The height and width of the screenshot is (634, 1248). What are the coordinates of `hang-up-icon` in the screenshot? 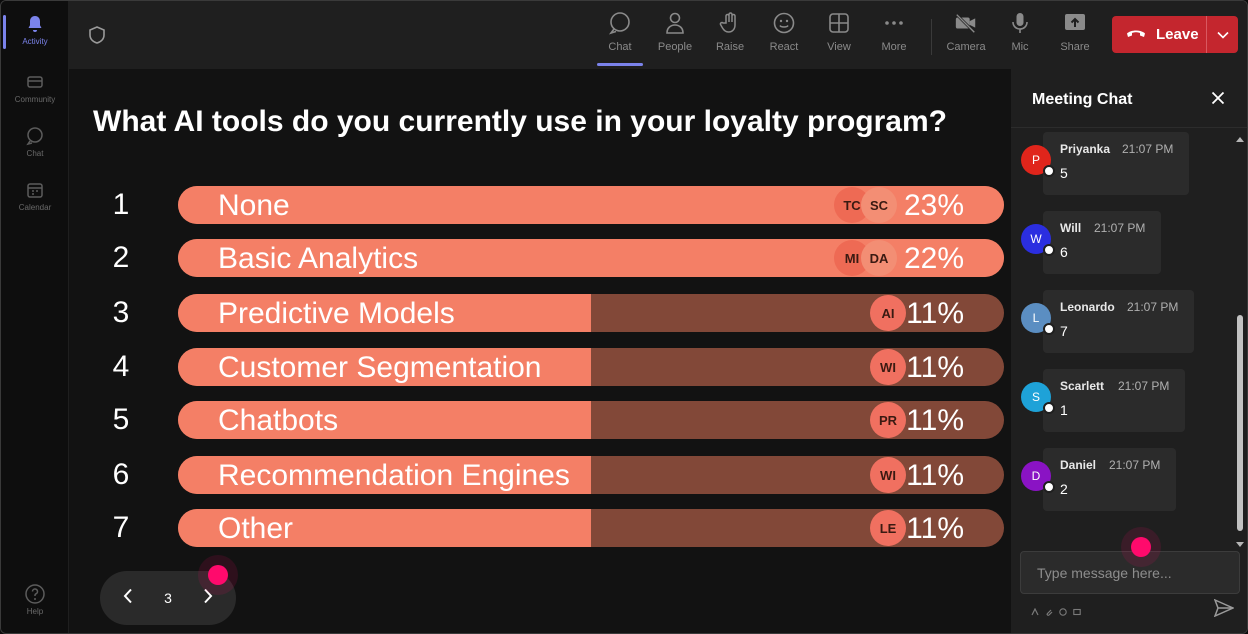 It's located at (1136, 35).